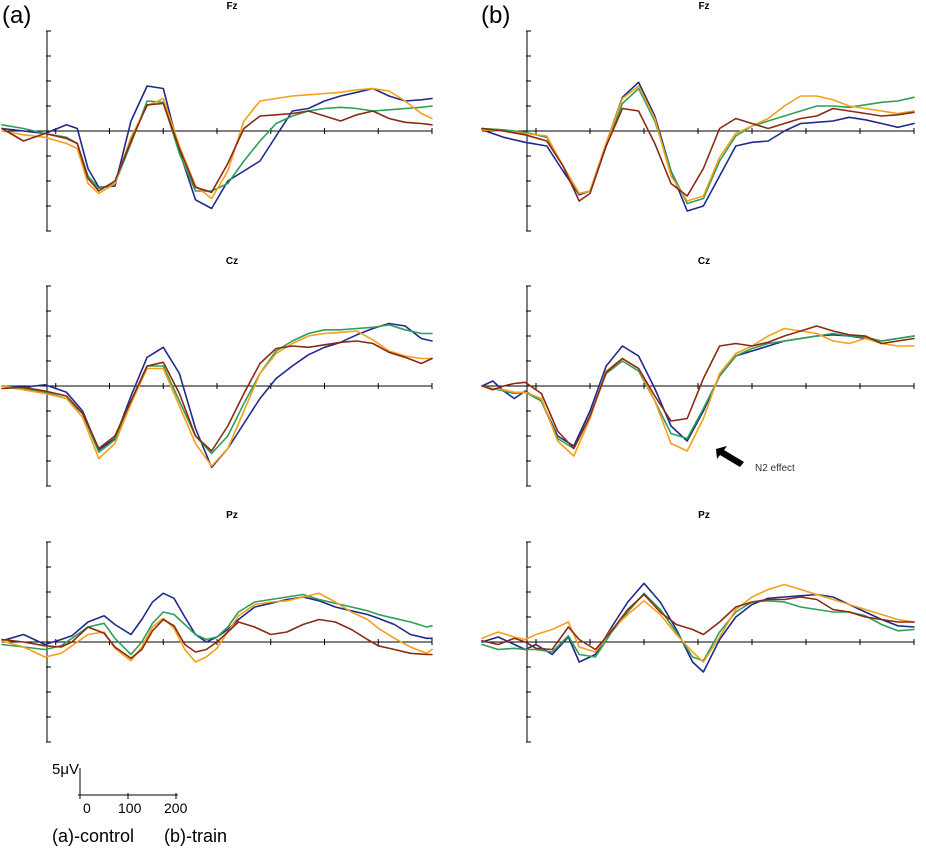  I want to click on scale-bar-tick-200: 200, so click(176, 808).